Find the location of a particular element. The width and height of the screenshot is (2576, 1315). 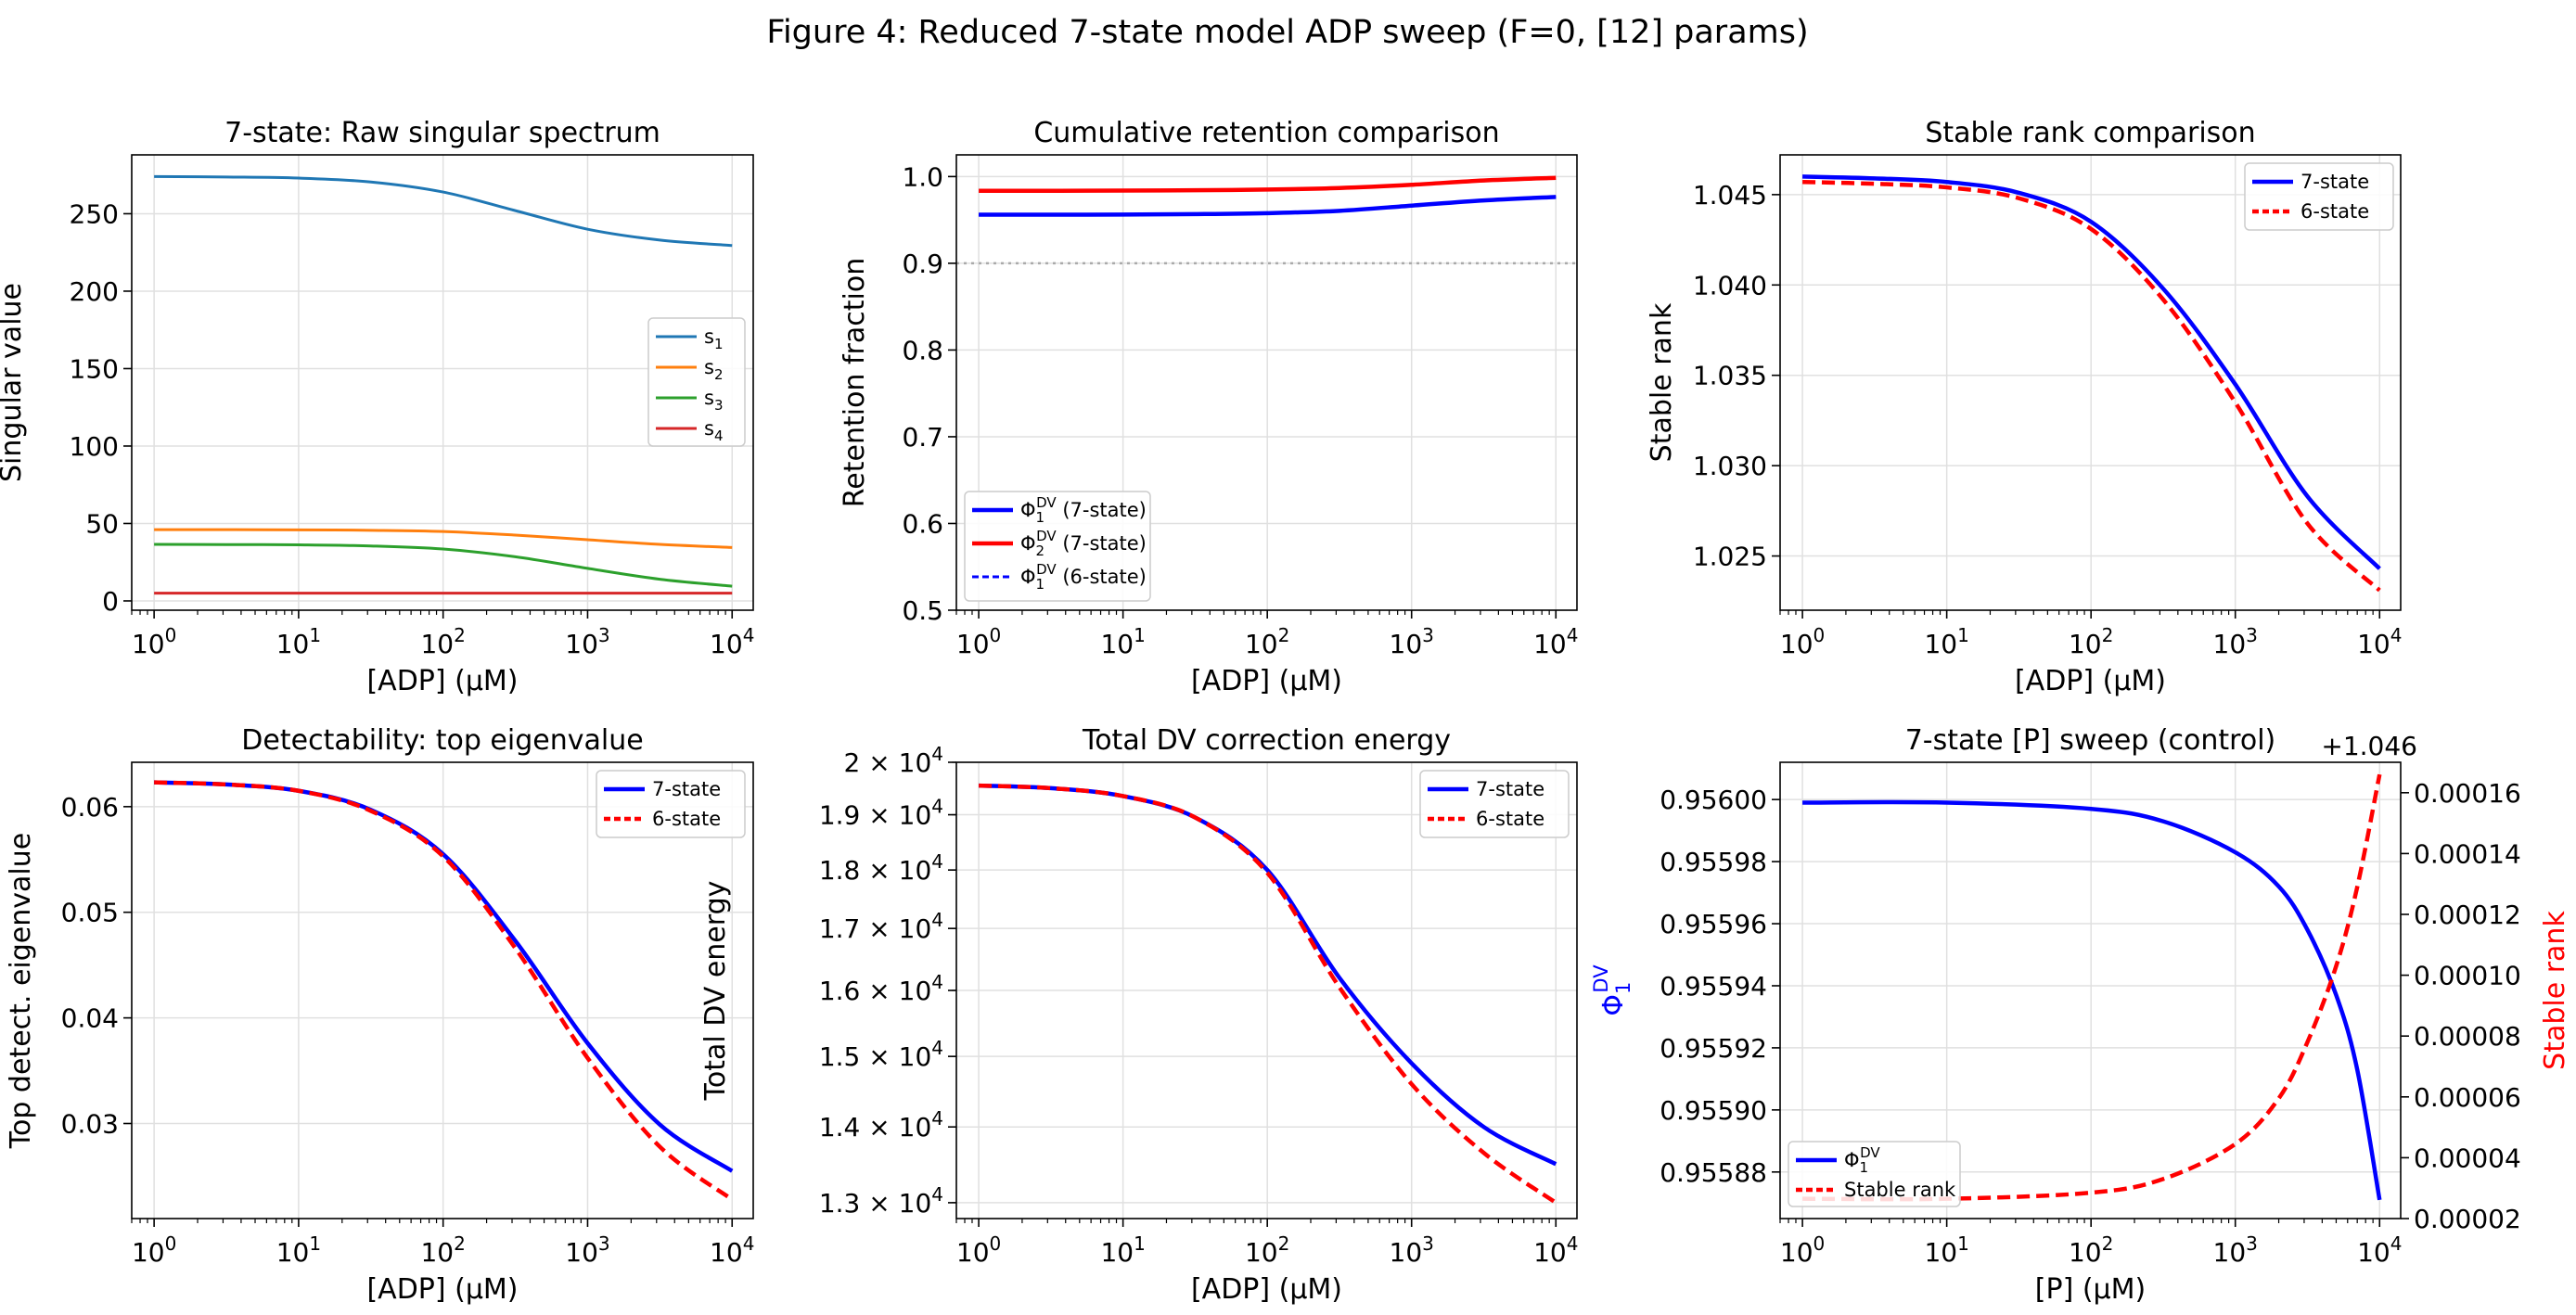

y-tick-label: 1.025 is located at coordinates (1730, 557).